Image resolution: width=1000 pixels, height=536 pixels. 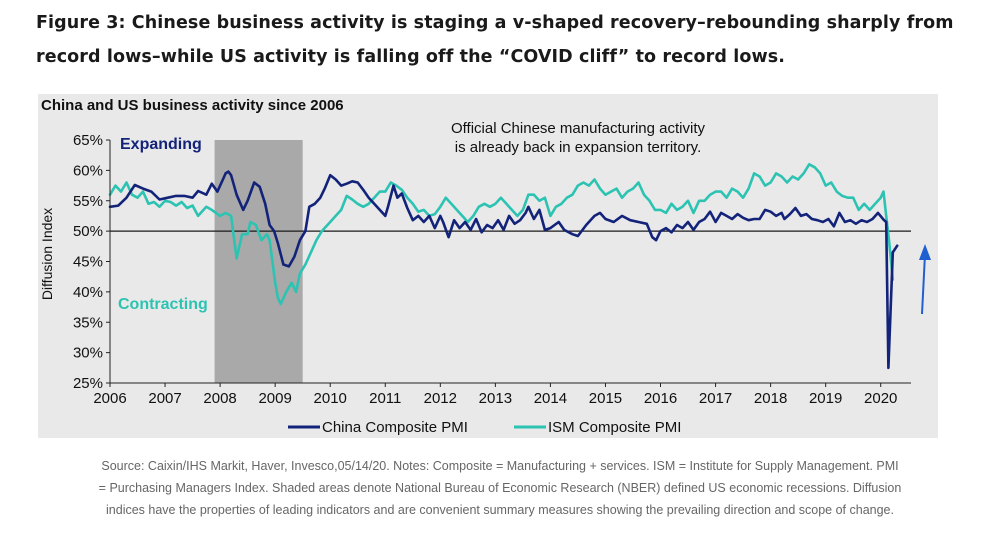 What do you see at coordinates (484, 427) in the screenshot?
I see `legend: China Composite PMI ISM Composite PMI` at bounding box center [484, 427].